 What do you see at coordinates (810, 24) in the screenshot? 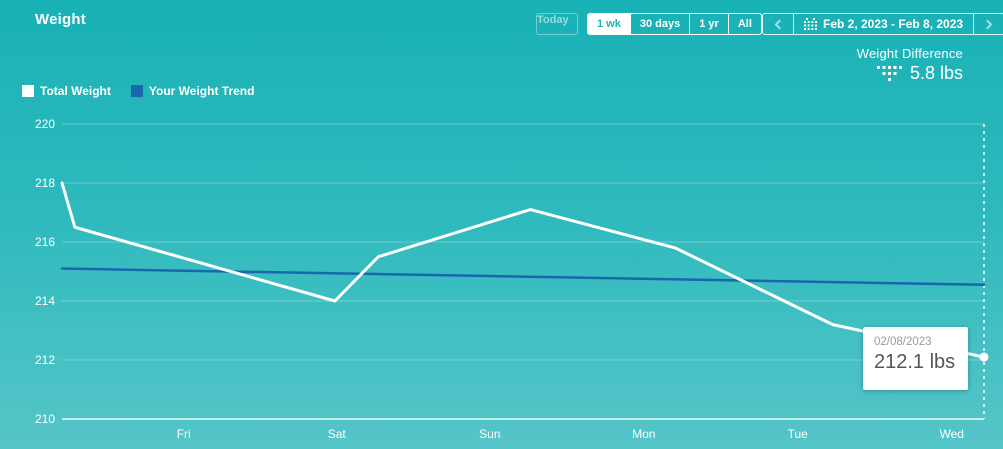
I see `calendar-icon` at bounding box center [810, 24].